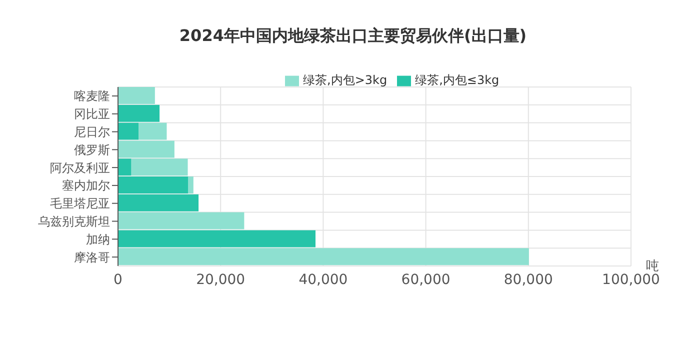 Image resolution: width=698 pixels, height=349 pixels. Describe the element at coordinates (652, 266) in the screenshot. I see `x-axis-title: 吨` at that location.